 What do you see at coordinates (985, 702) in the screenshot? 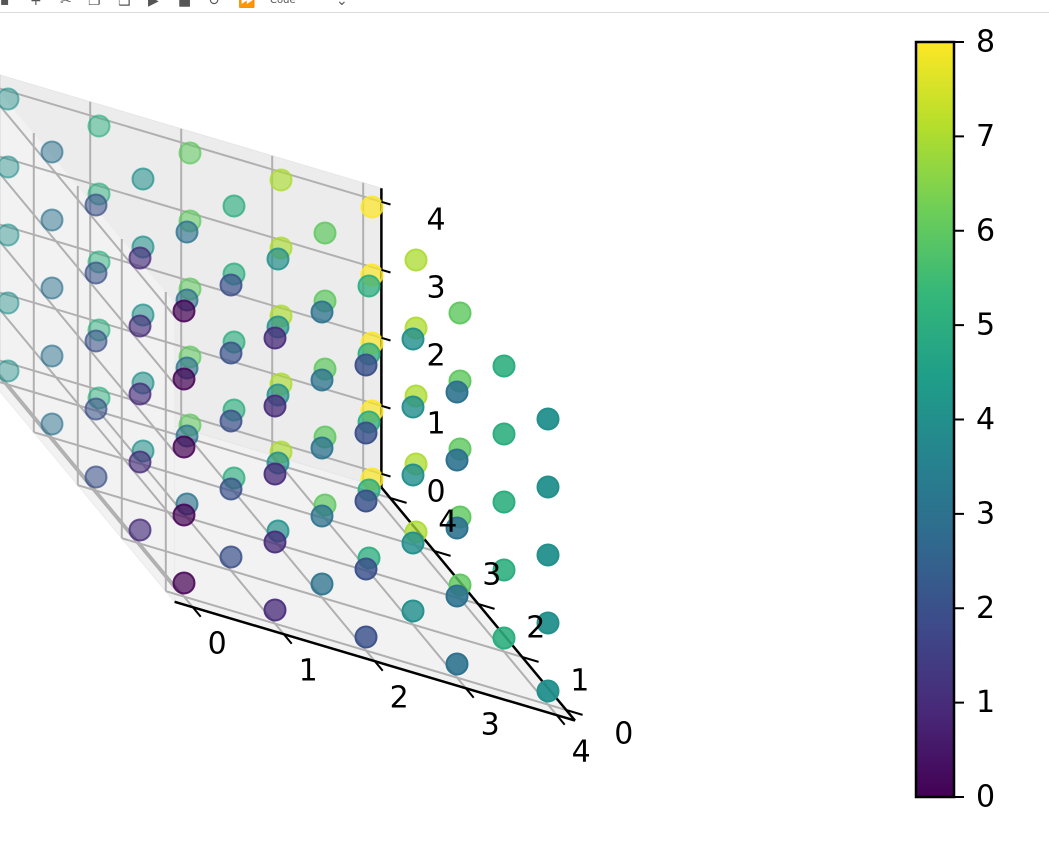
I see `colorbar-tick-label: 1` at bounding box center [985, 702].